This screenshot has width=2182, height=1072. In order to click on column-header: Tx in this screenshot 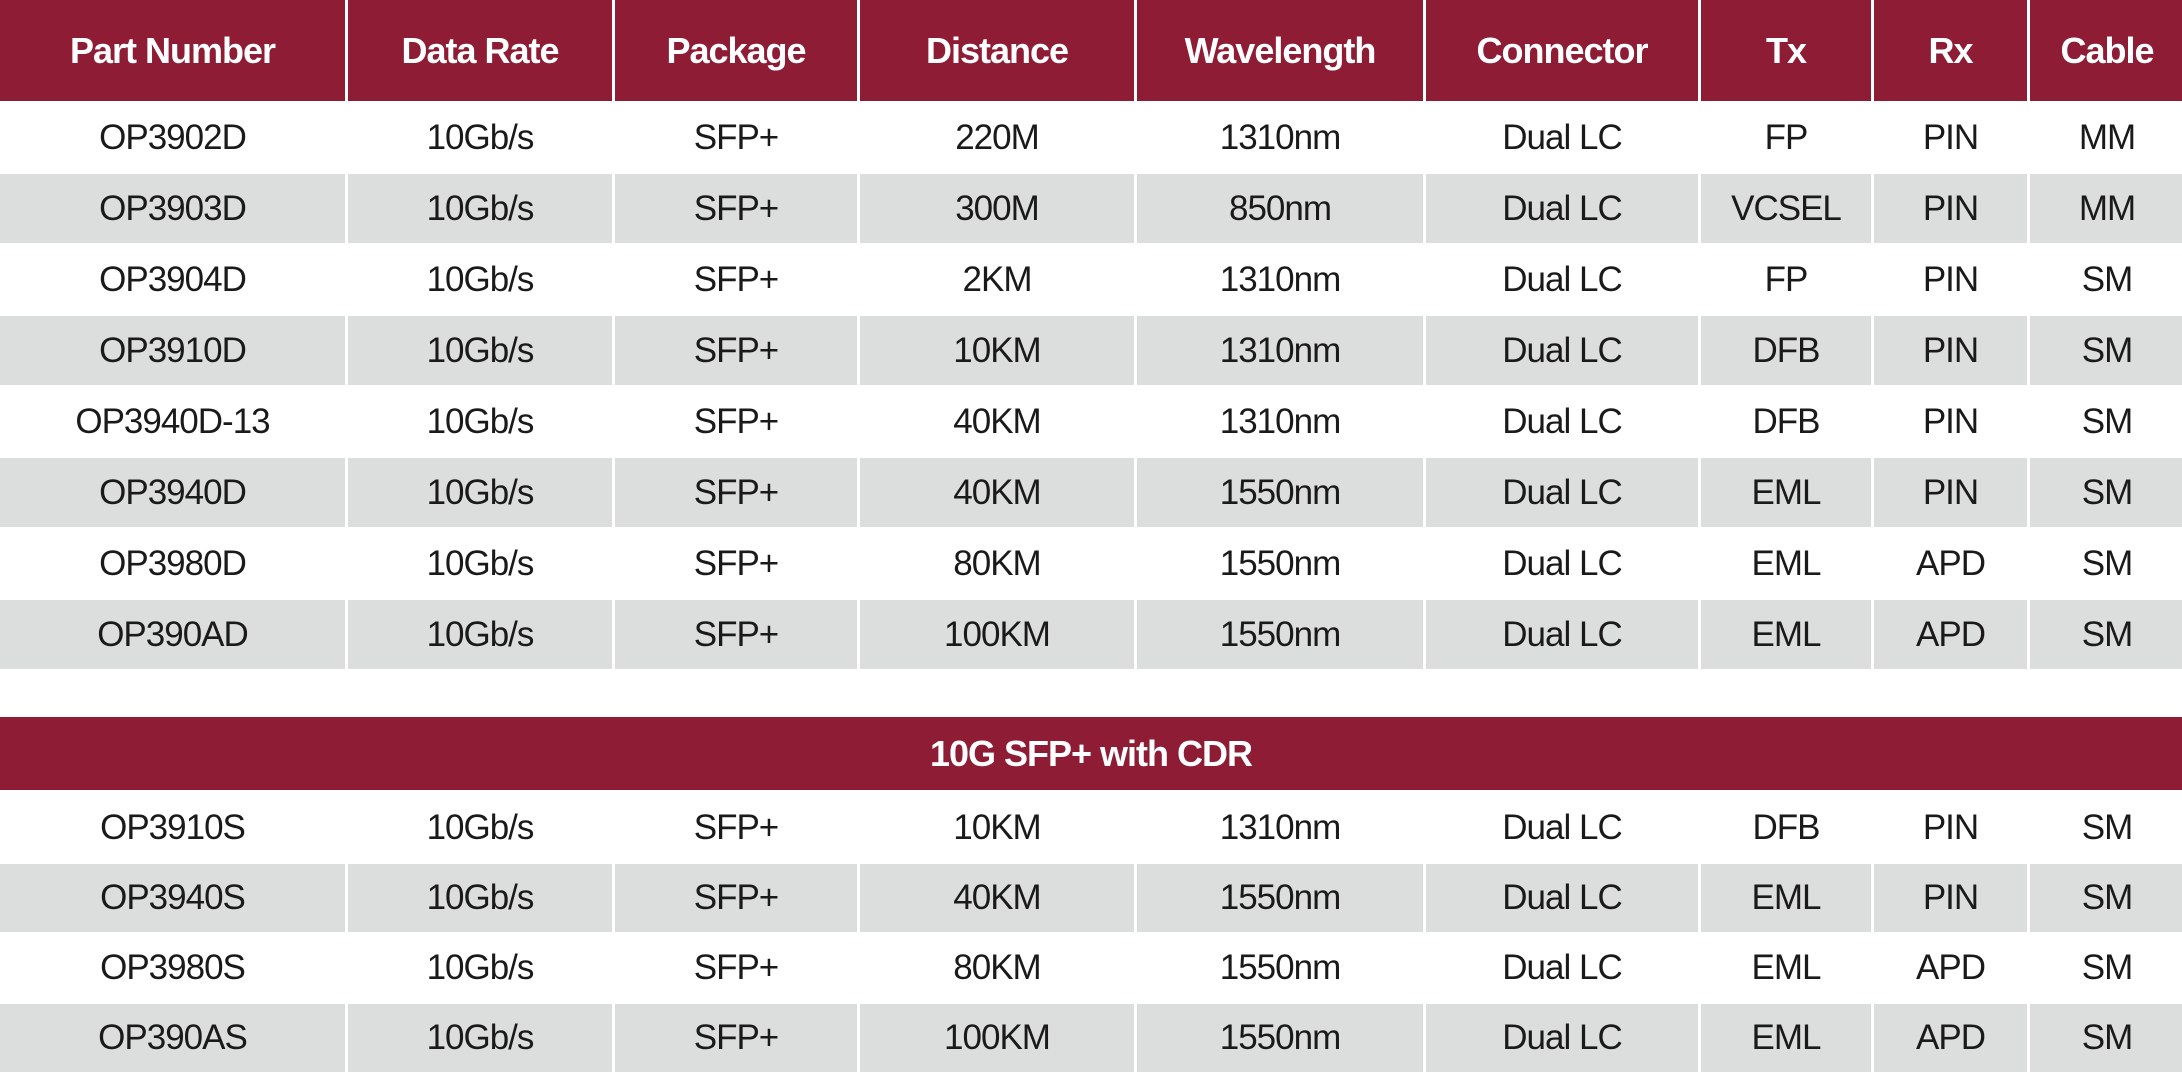, I will do `click(1786, 50)`.